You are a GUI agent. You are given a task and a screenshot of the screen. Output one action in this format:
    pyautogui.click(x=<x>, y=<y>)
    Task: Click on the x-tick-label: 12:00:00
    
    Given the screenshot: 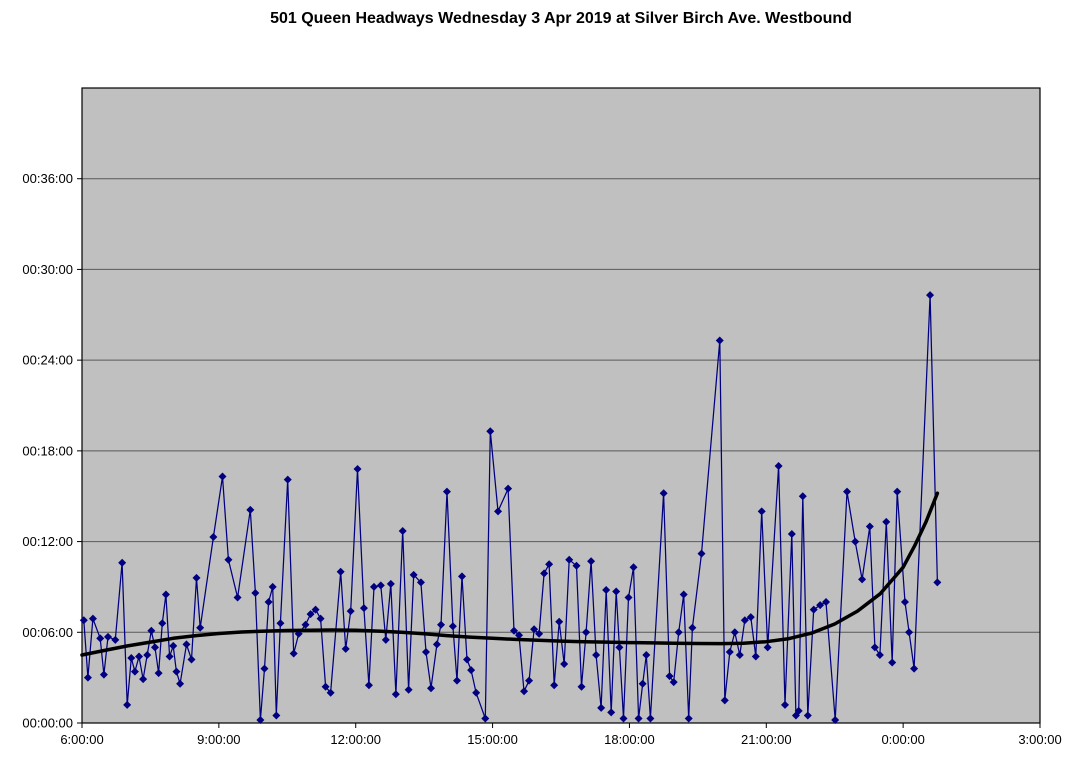 What is the action you would take?
    pyautogui.click(x=355, y=739)
    